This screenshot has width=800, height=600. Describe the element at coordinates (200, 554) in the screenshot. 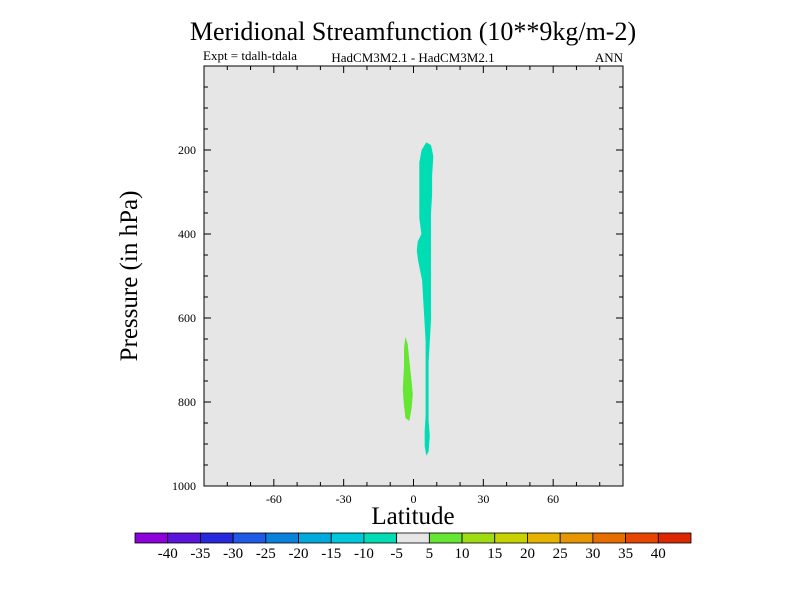

I see `colorbar-label: -35` at that location.